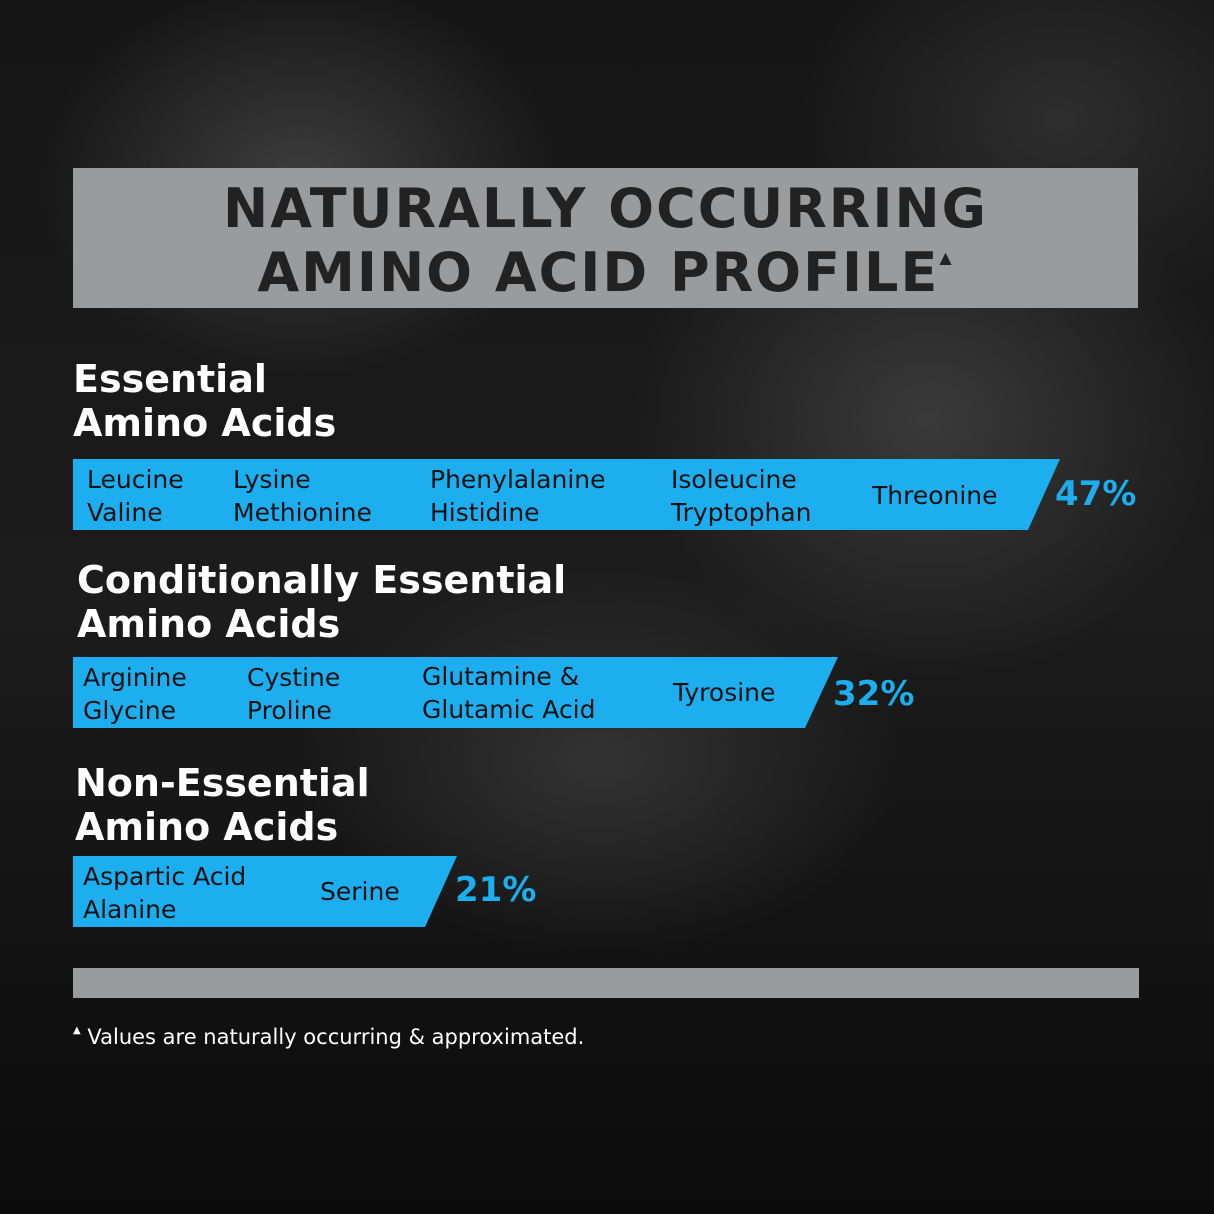 The width and height of the screenshot is (1214, 1214). What do you see at coordinates (741, 512) in the screenshot?
I see `amino-name: Tryptophan` at bounding box center [741, 512].